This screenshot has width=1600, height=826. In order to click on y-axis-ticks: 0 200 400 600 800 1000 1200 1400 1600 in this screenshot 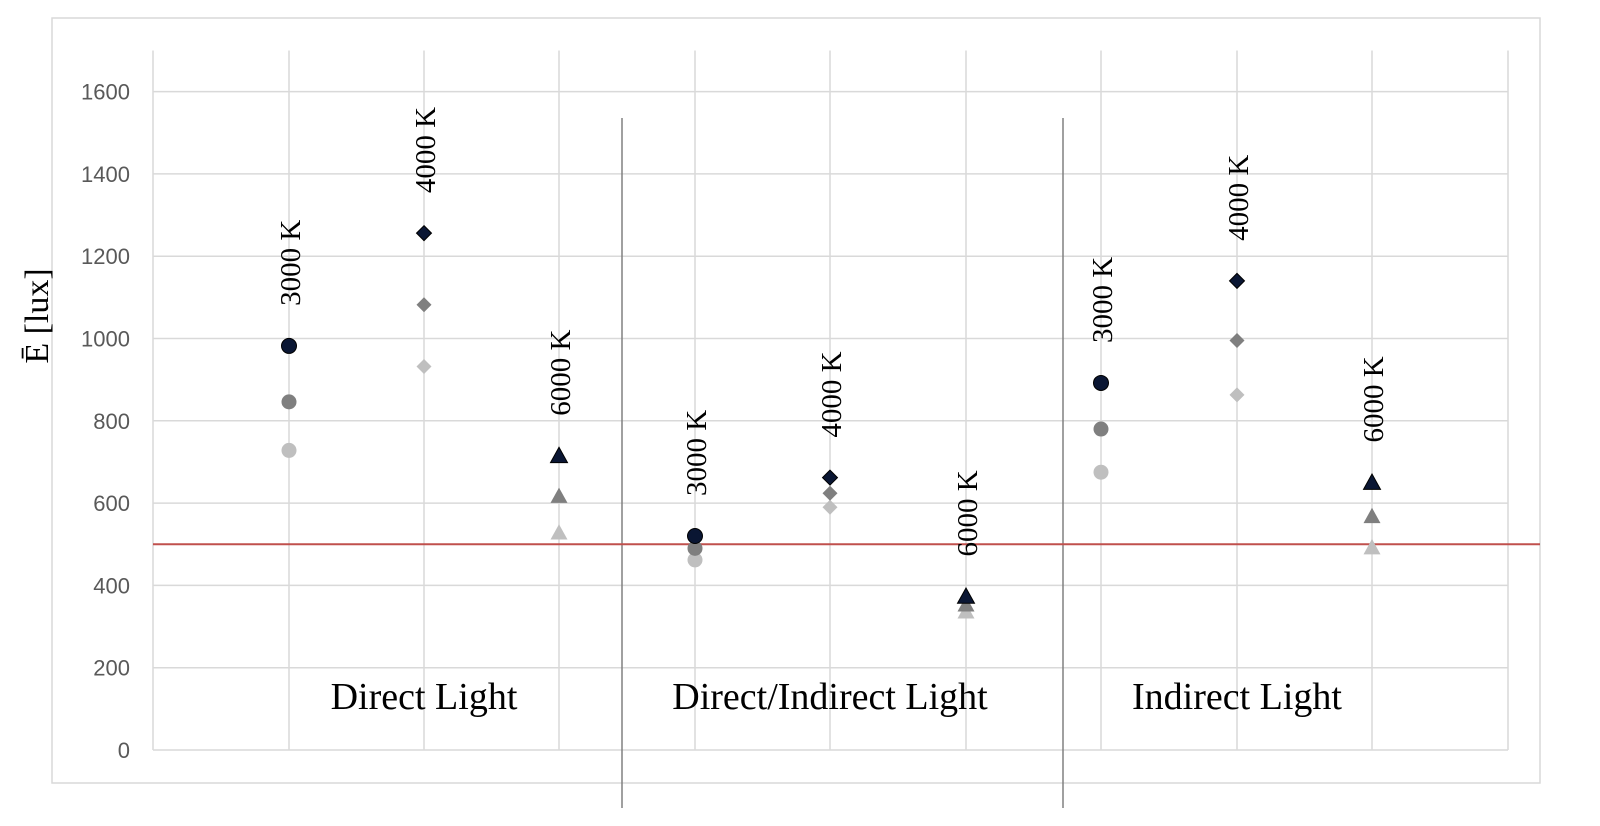, I will do `click(105, 421)`.